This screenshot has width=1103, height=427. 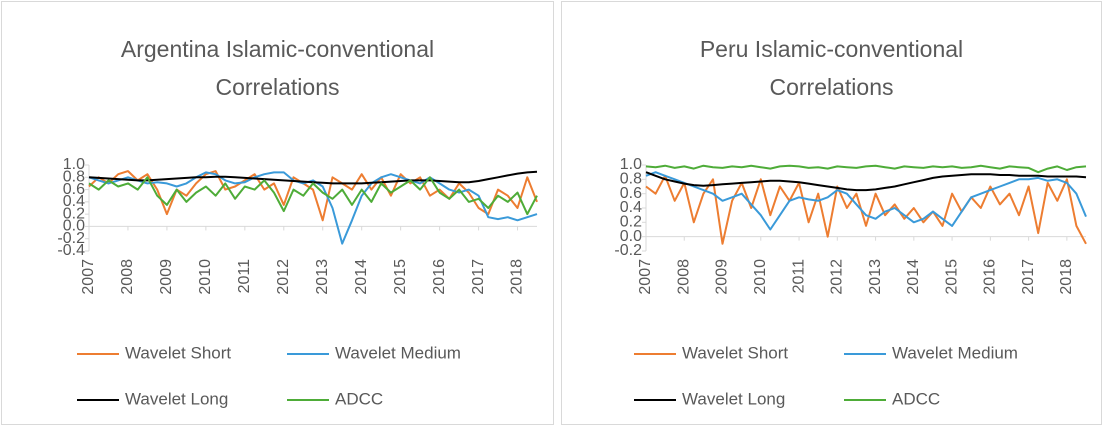 I want to click on y-tick-label: -0.4, so click(x=71, y=250).